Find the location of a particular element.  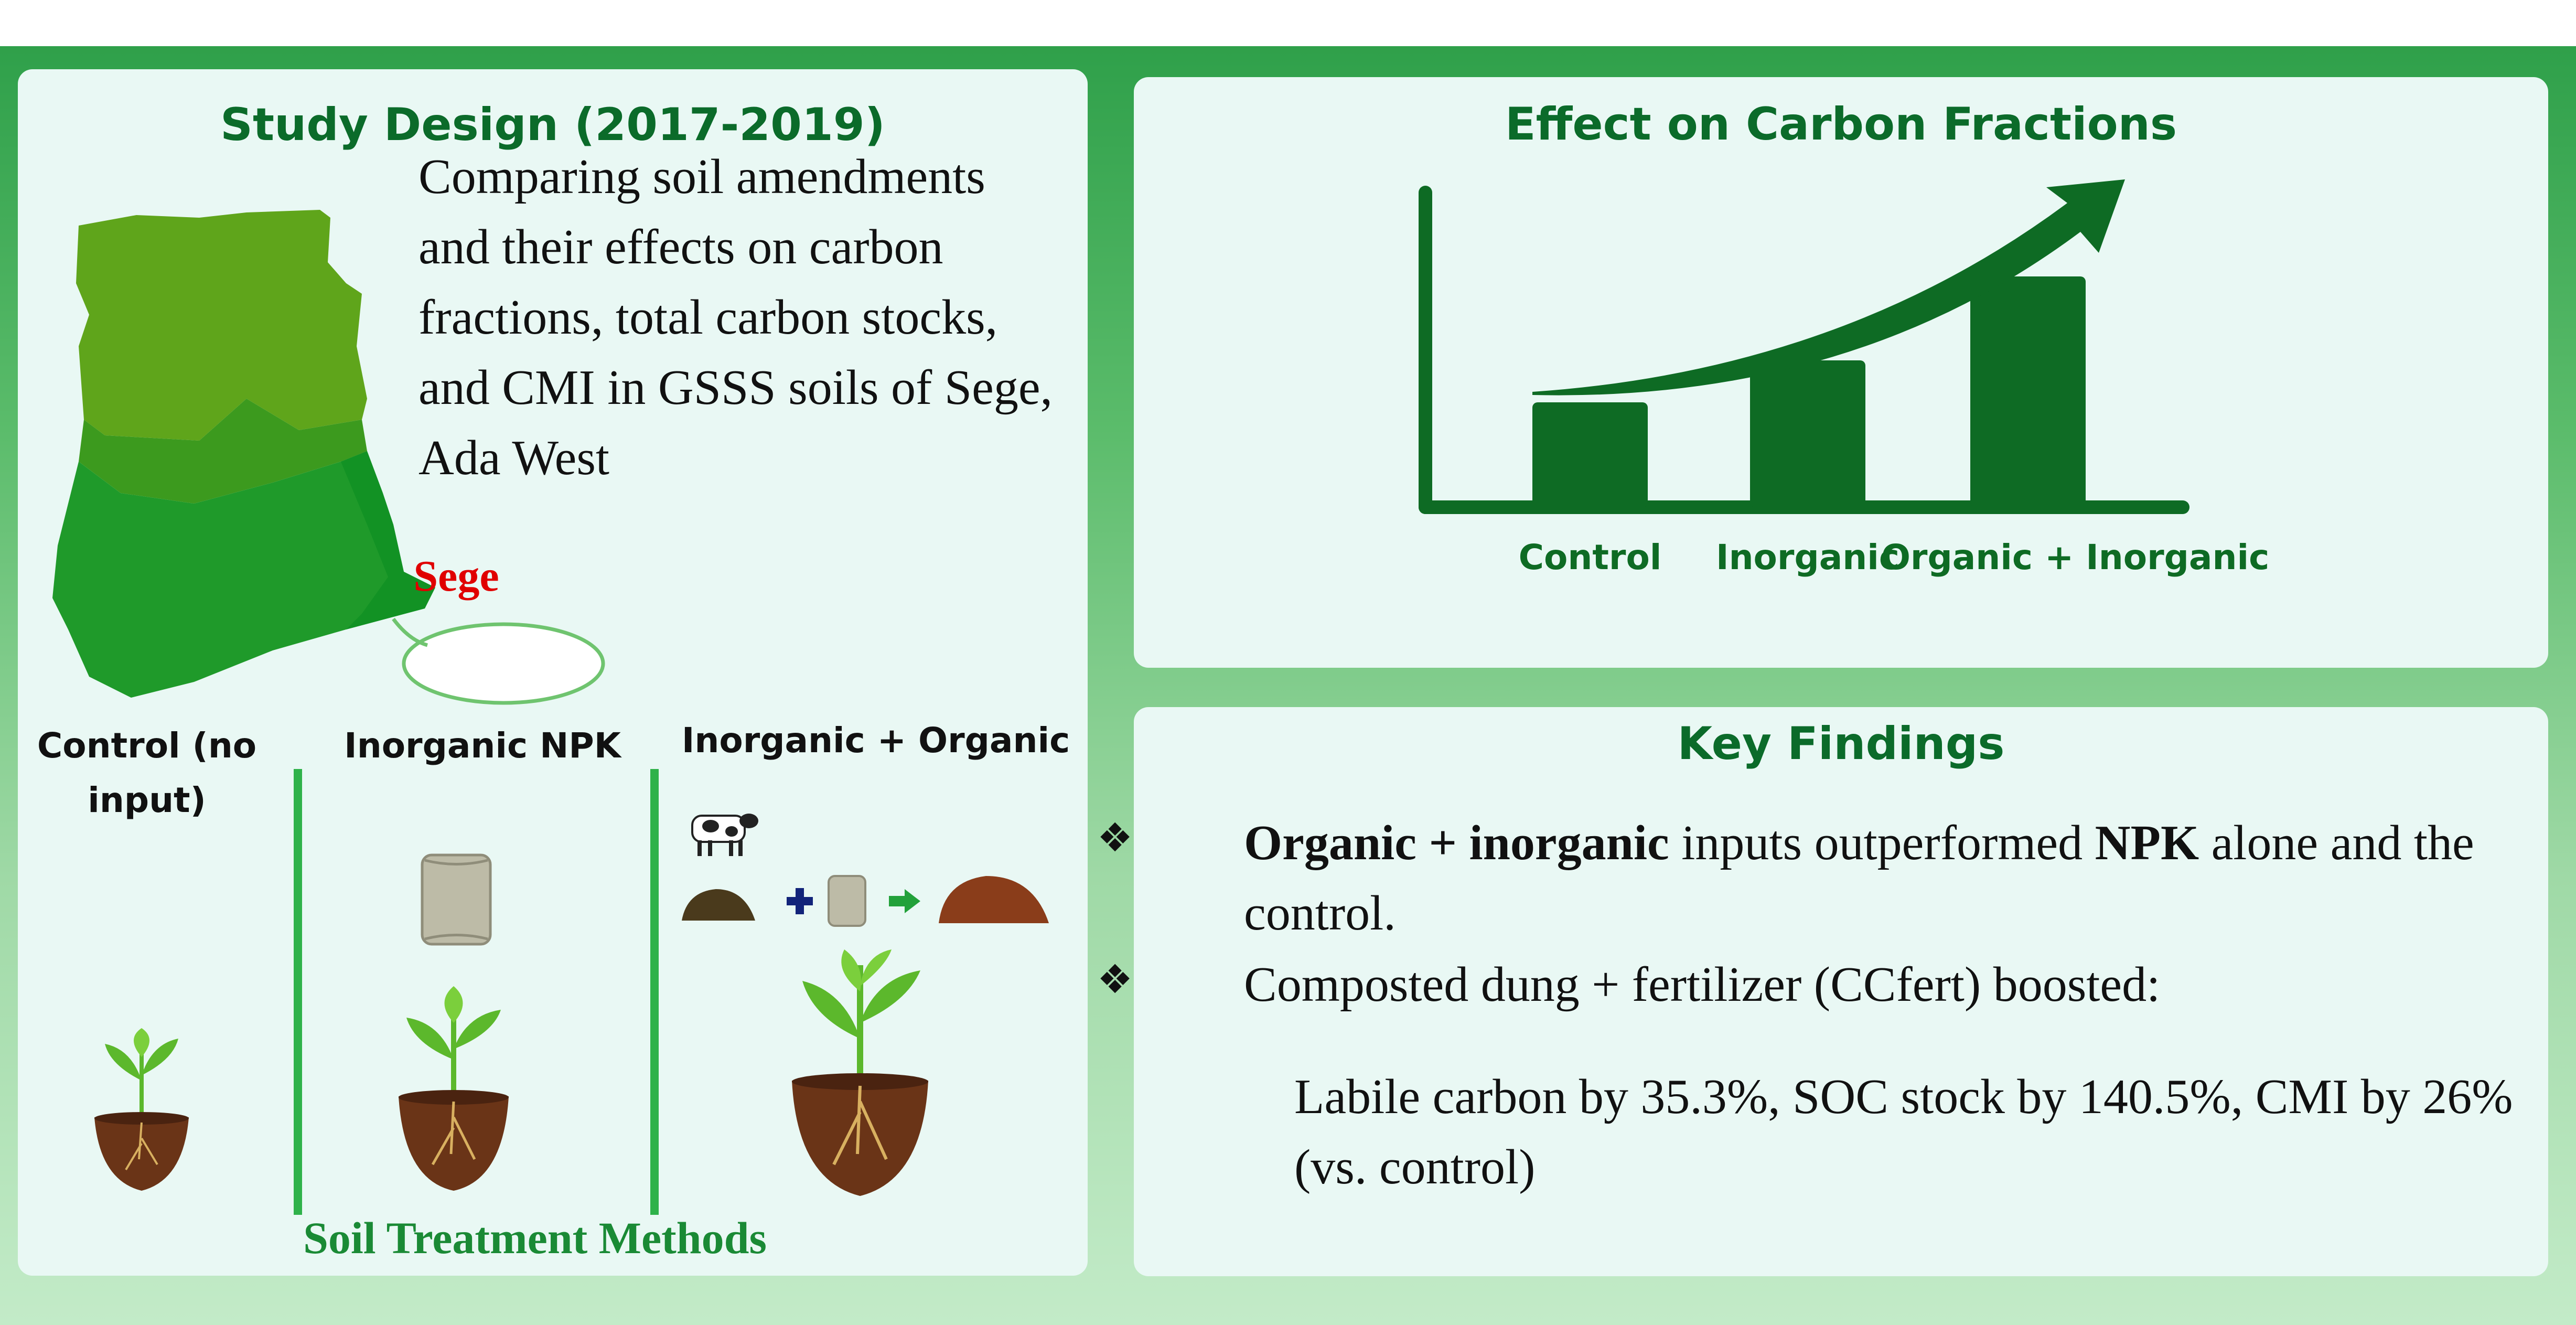

plant-seedling-icon is located at coordinates (141, 1109).